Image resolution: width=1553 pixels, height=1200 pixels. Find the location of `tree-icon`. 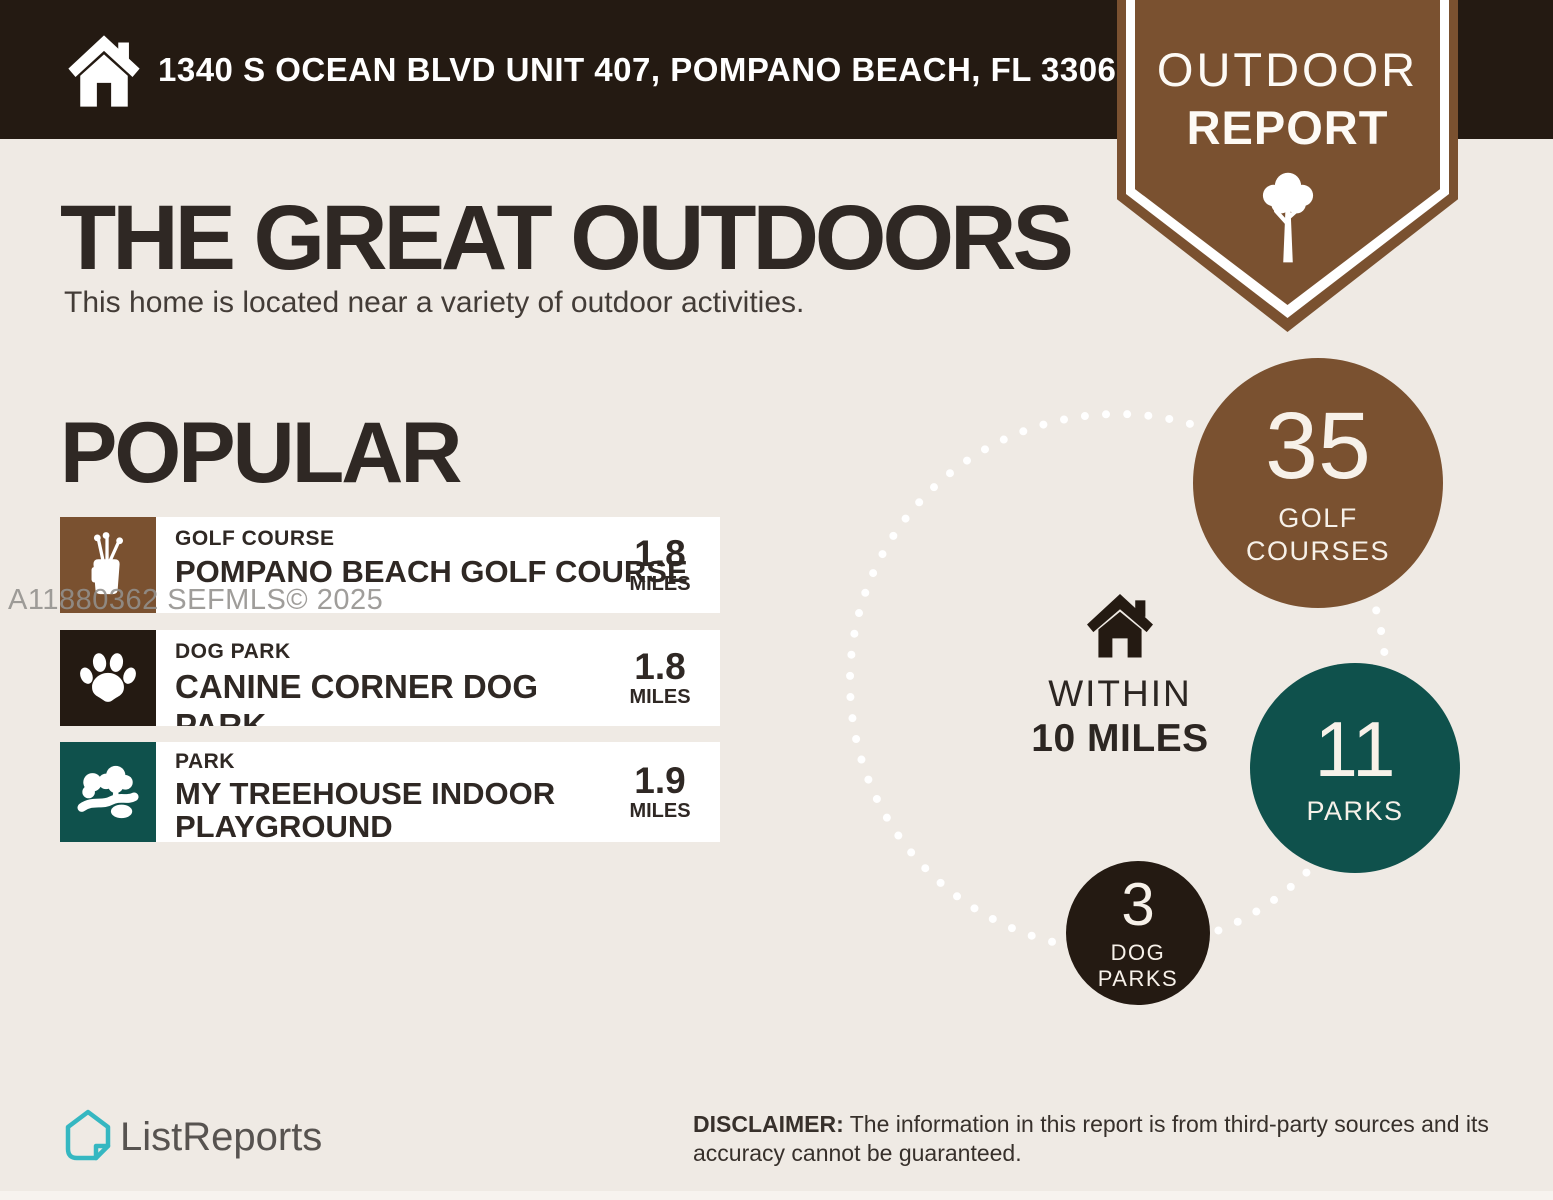

tree-icon is located at coordinates (1287, 217).